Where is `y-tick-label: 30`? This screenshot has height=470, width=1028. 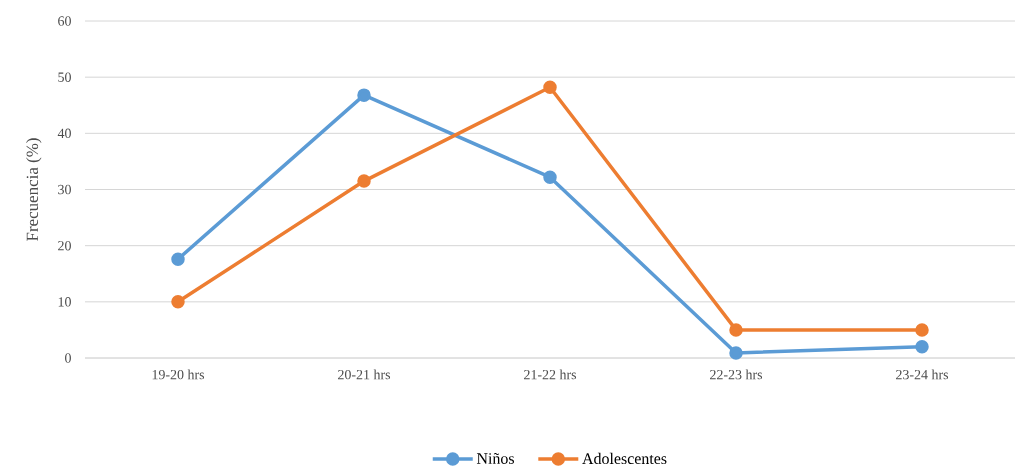
y-tick-label: 30 is located at coordinates (64, 189).